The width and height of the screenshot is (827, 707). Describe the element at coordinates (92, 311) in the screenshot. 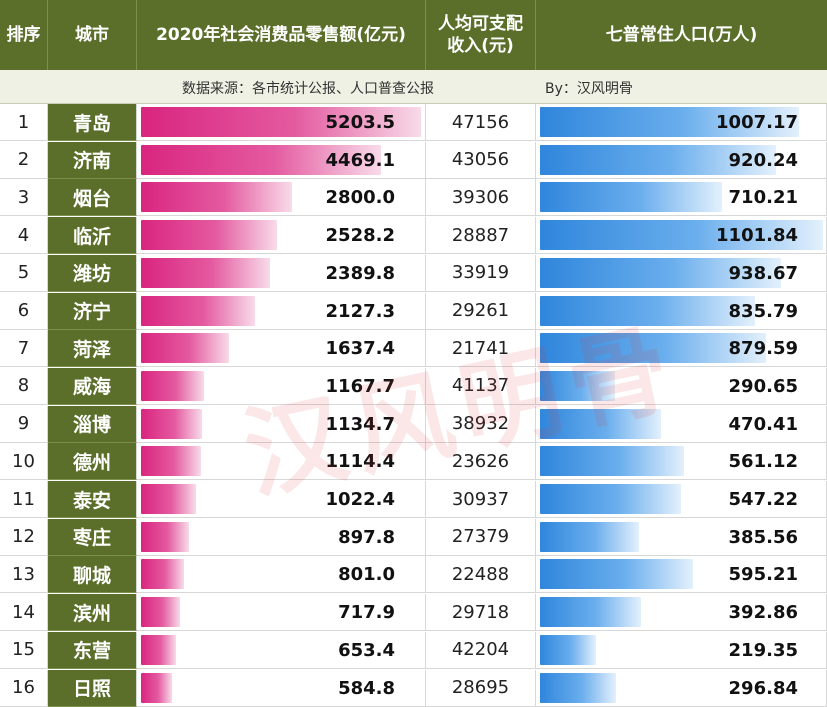

I see `city-cell: 济宁` at that location.